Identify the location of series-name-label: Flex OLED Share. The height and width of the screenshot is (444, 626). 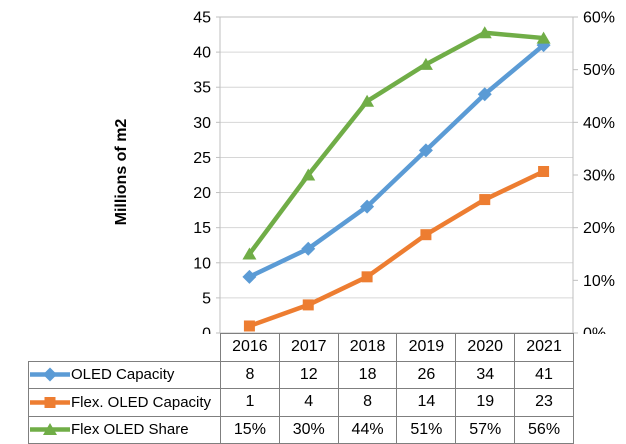
(130, 430).